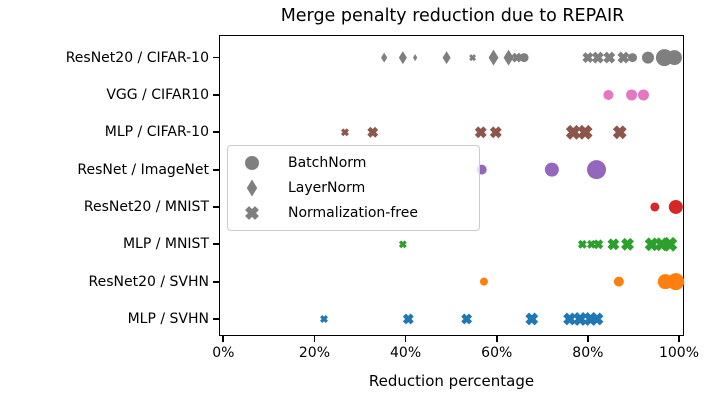 The width and height of the screenshot is (717, 401). Describe the element at coordinates (168, 318) in the screenshot. I see `y-tick-label: MLP / SVHN` at that location.